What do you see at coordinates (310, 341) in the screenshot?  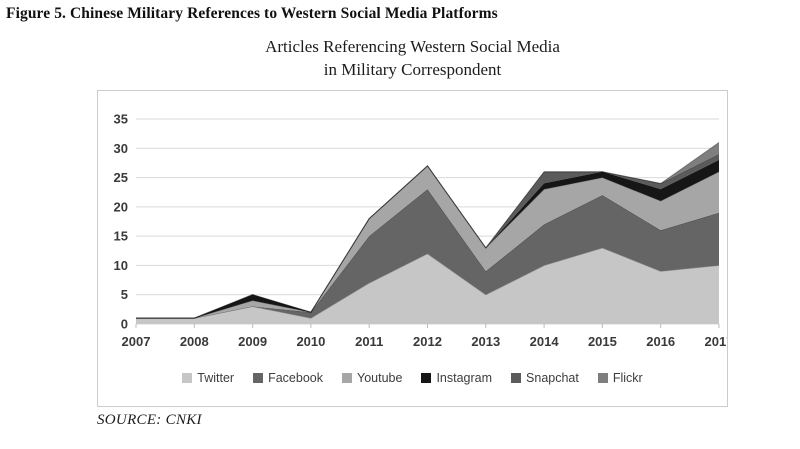 I see `x-tick-label-2010: 2010` at bounding box center [310, 341].